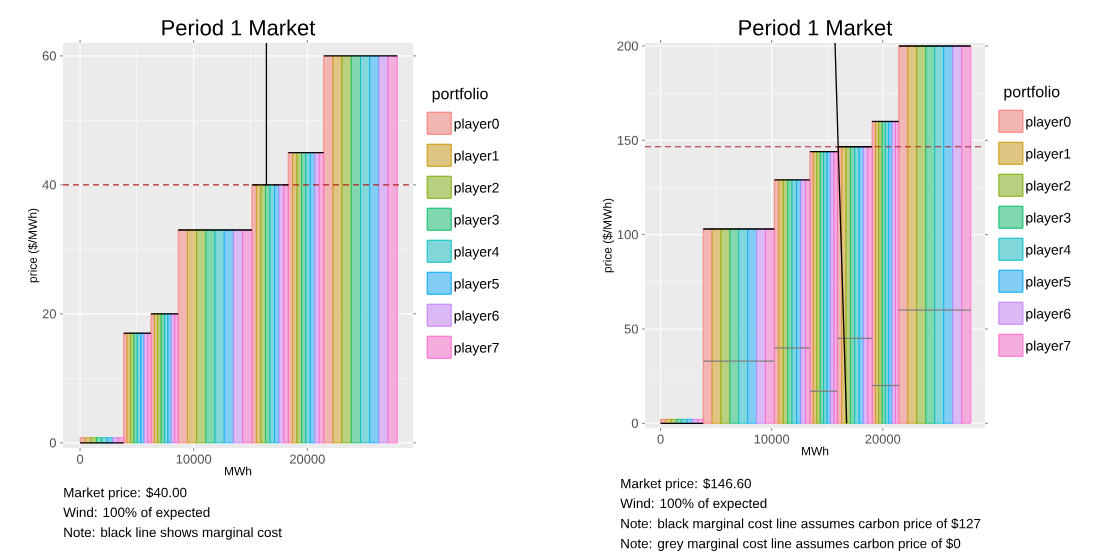  What do you see at coordinates (173, 533) in the screenshot?
I see `text: Note: black line shows marginal cost` at bounding box center [173, 533].